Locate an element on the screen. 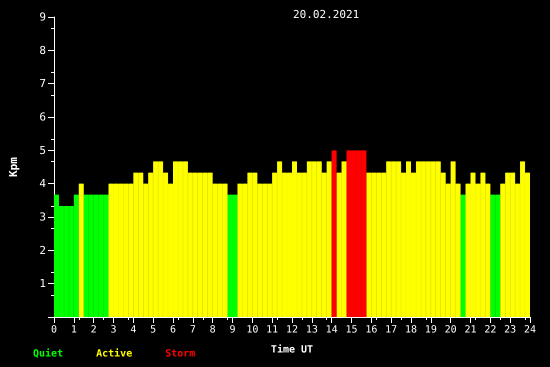 The height and width of the screenshot is (367, 550). x-tick-label: 6 is located at coordinates (173, 330).